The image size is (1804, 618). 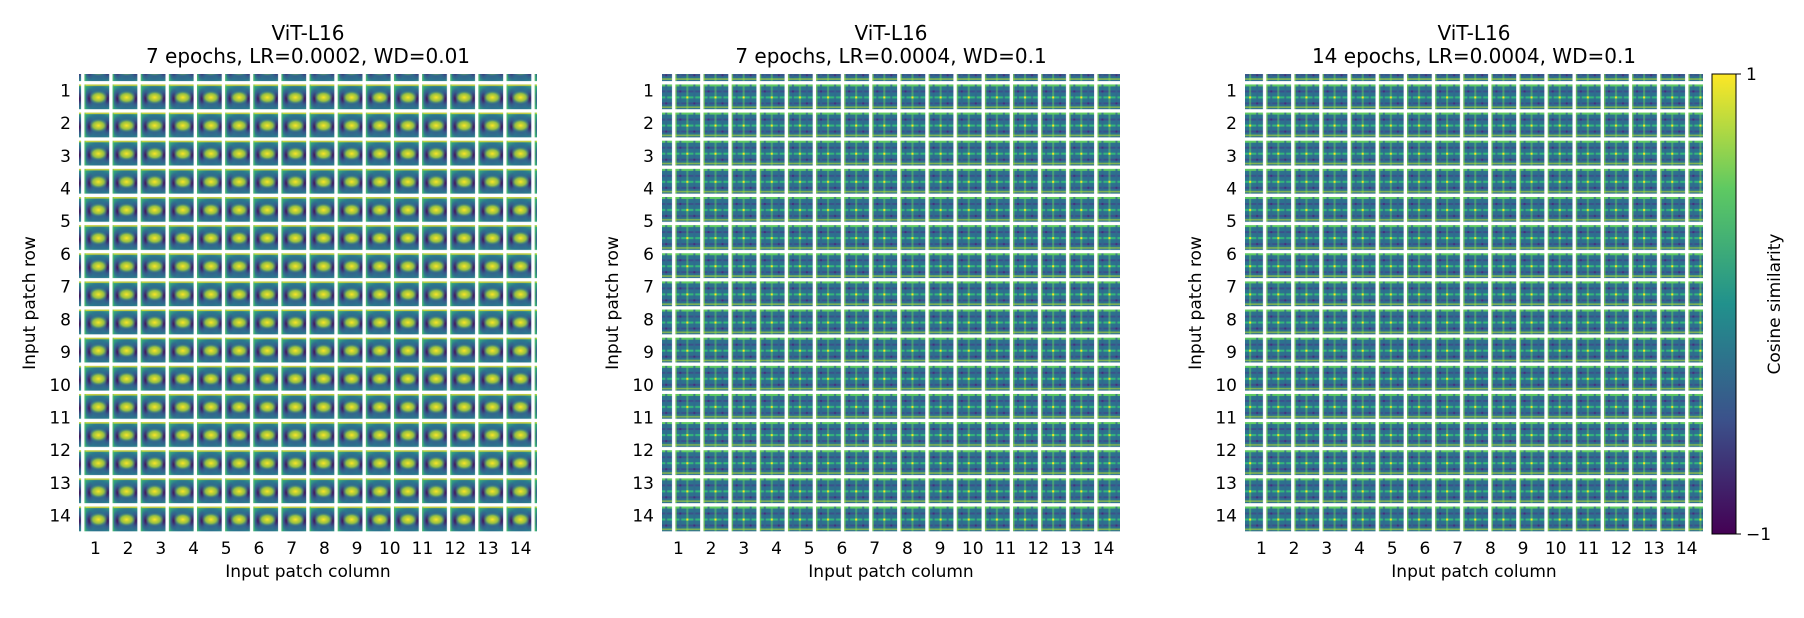 What do you see at coordinates (1474, 56) in the screenshot?
I see `panel-subtitle: 14 epochs, LR=0.0004, WD=0.1` at bounding box center [1474, 56].